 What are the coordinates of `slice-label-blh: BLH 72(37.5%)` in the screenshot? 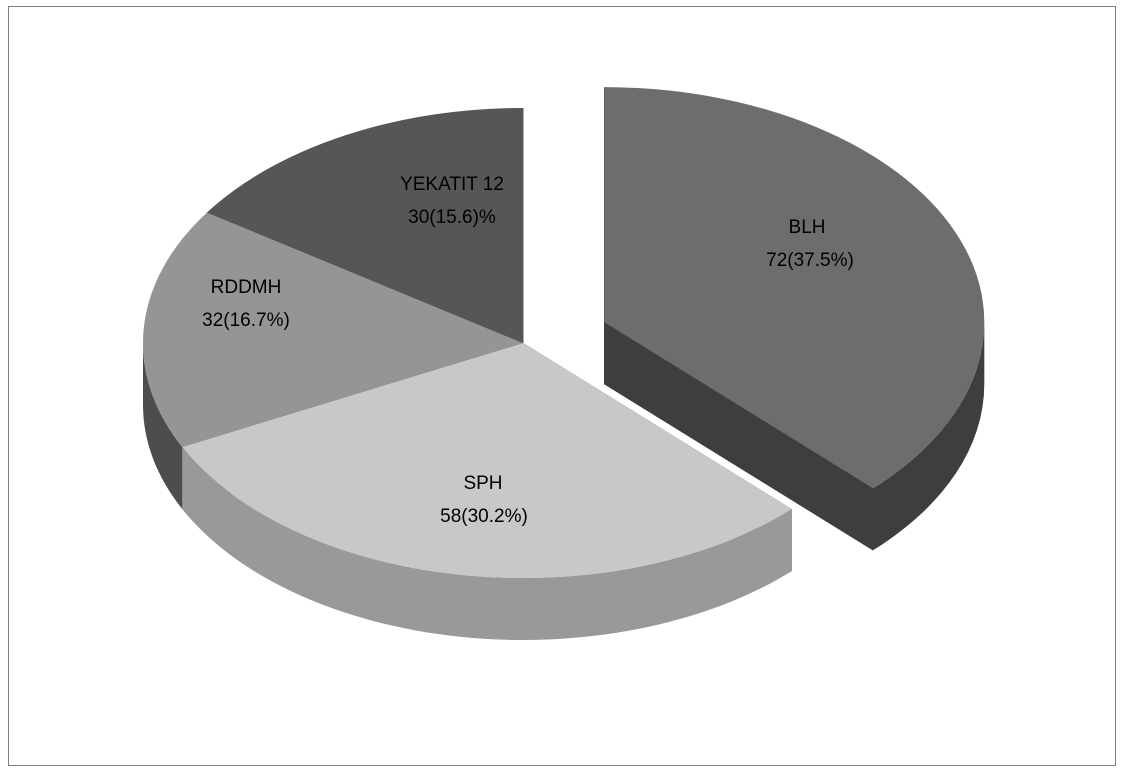 It's located at (810, 244).